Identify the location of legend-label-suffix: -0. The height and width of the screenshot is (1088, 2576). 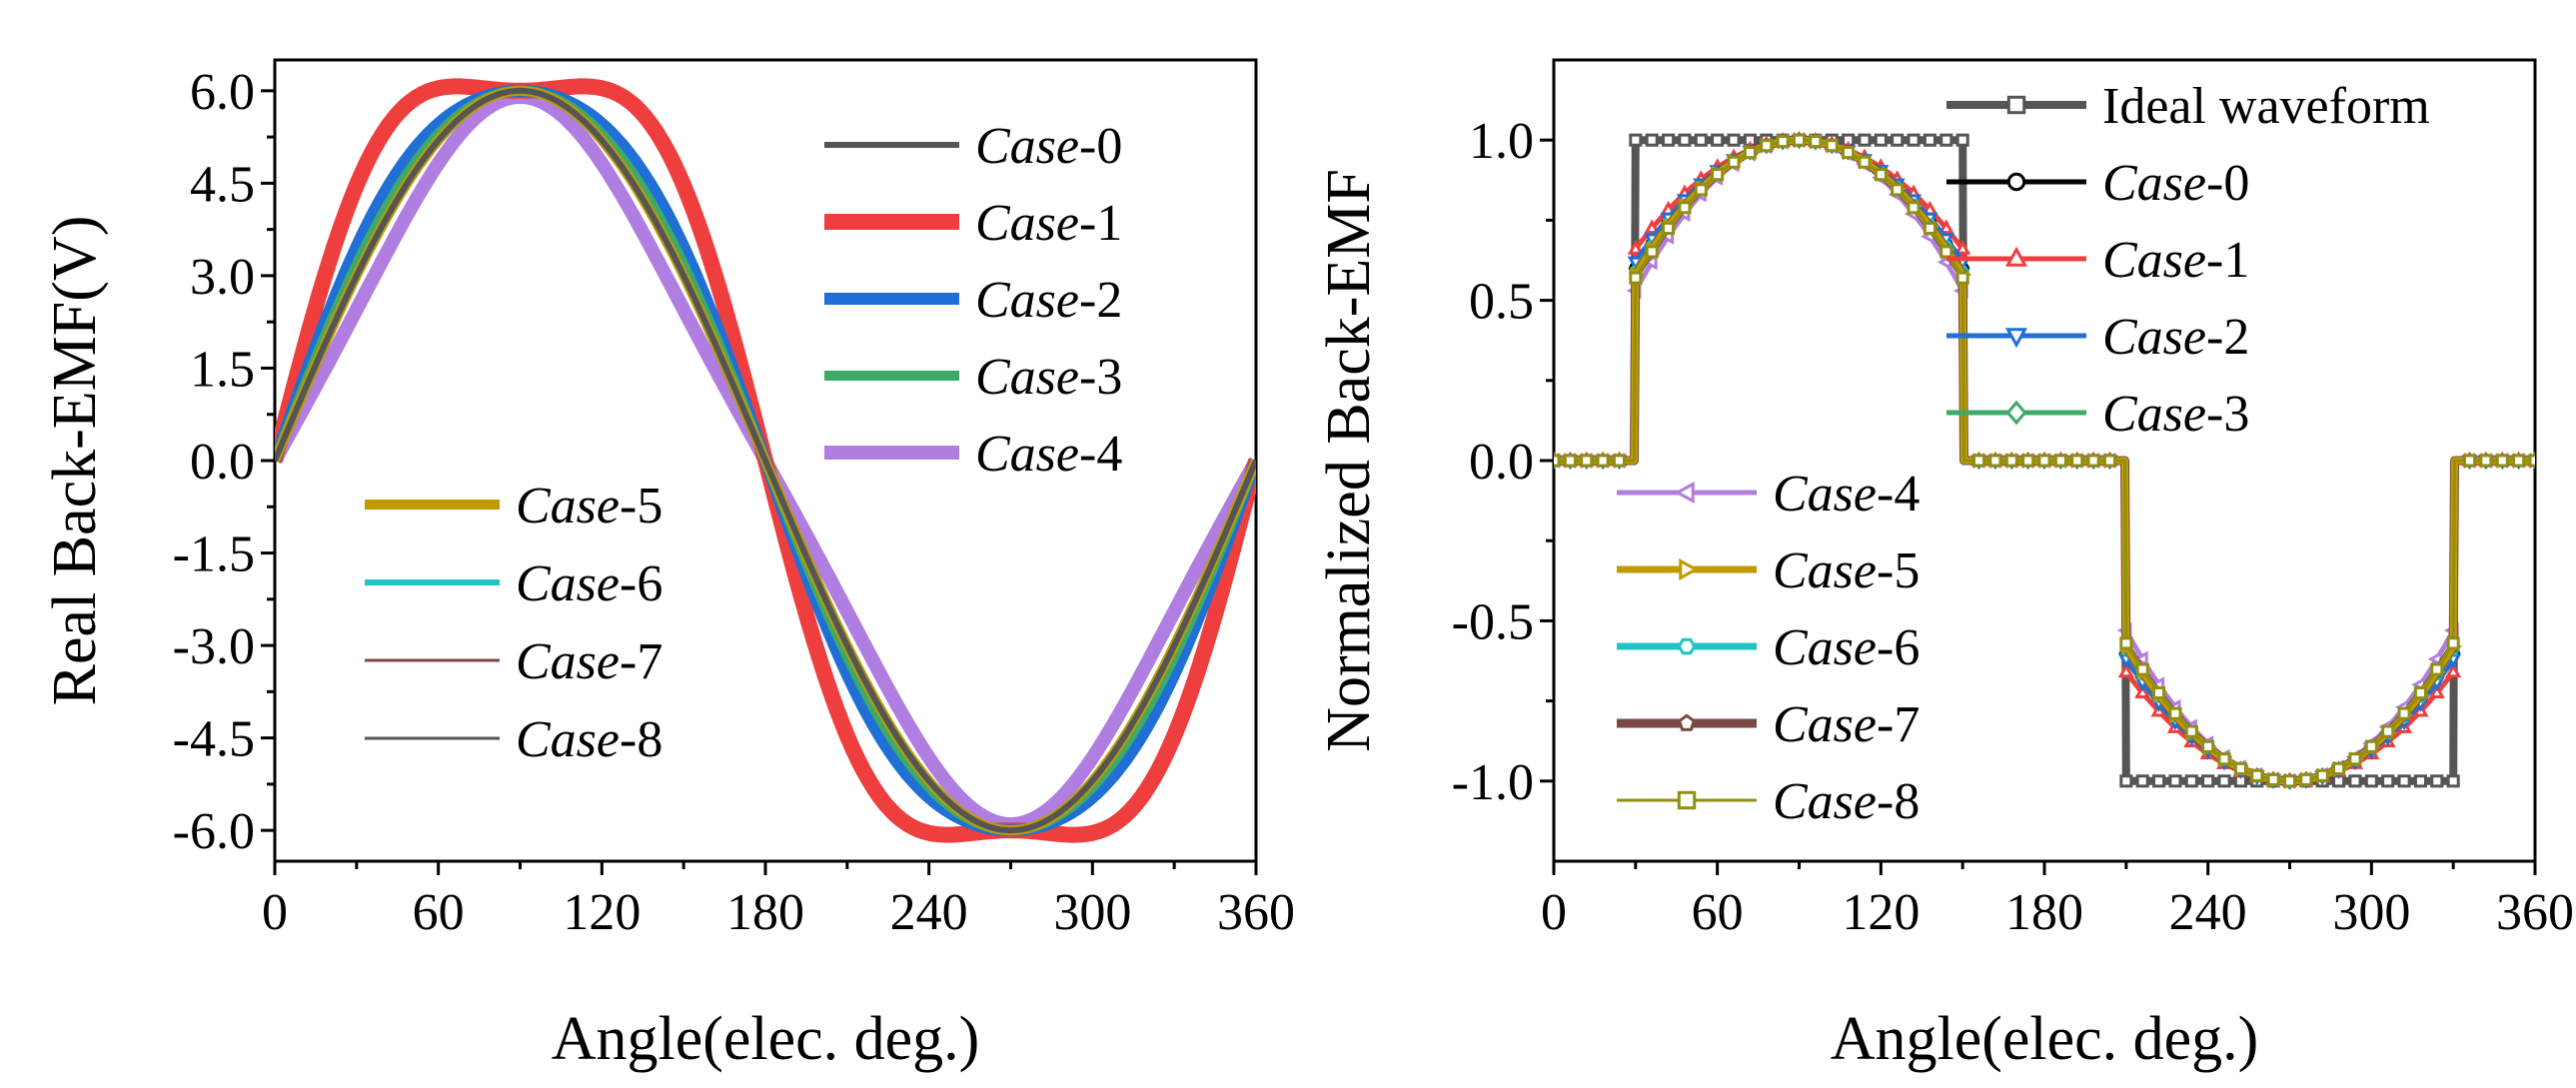
(2227, 183).